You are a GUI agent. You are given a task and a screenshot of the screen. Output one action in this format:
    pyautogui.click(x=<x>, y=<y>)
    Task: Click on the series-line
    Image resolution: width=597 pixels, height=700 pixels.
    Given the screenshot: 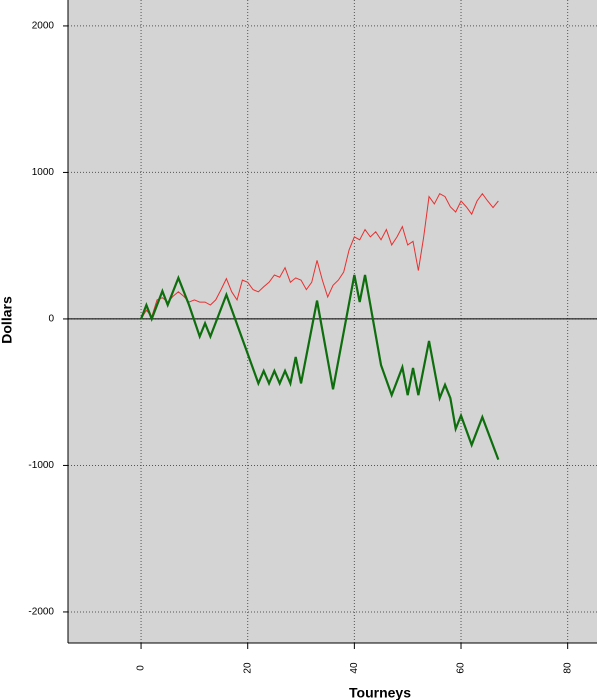 What is the action you would take?
    pyautogui.click(x=319, y=256)
    